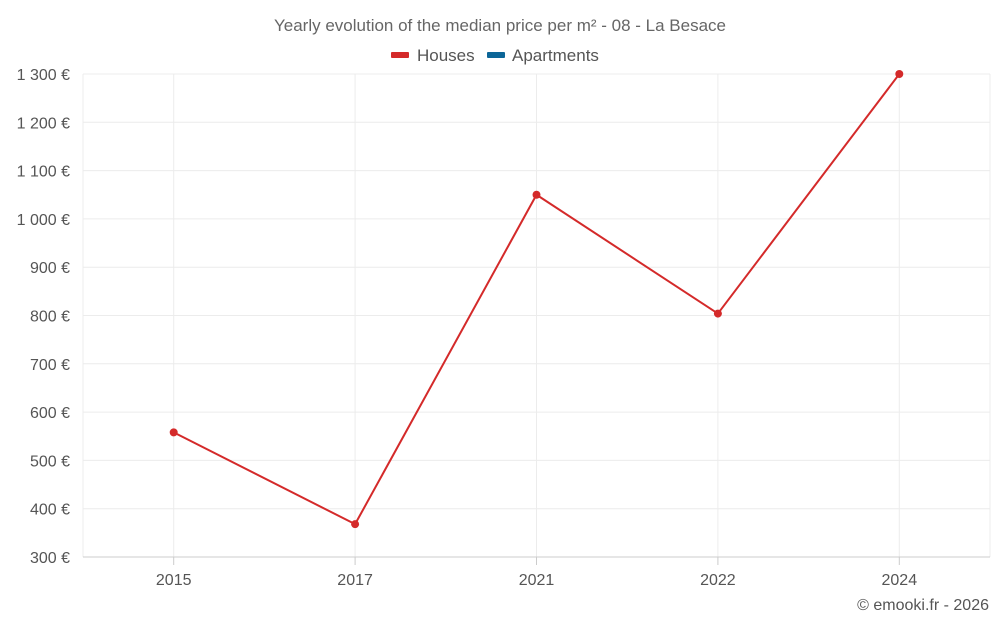 This screenshot has width=1000, height=625. I want to click on y-tick-label: 600 €, so click(50, 413).